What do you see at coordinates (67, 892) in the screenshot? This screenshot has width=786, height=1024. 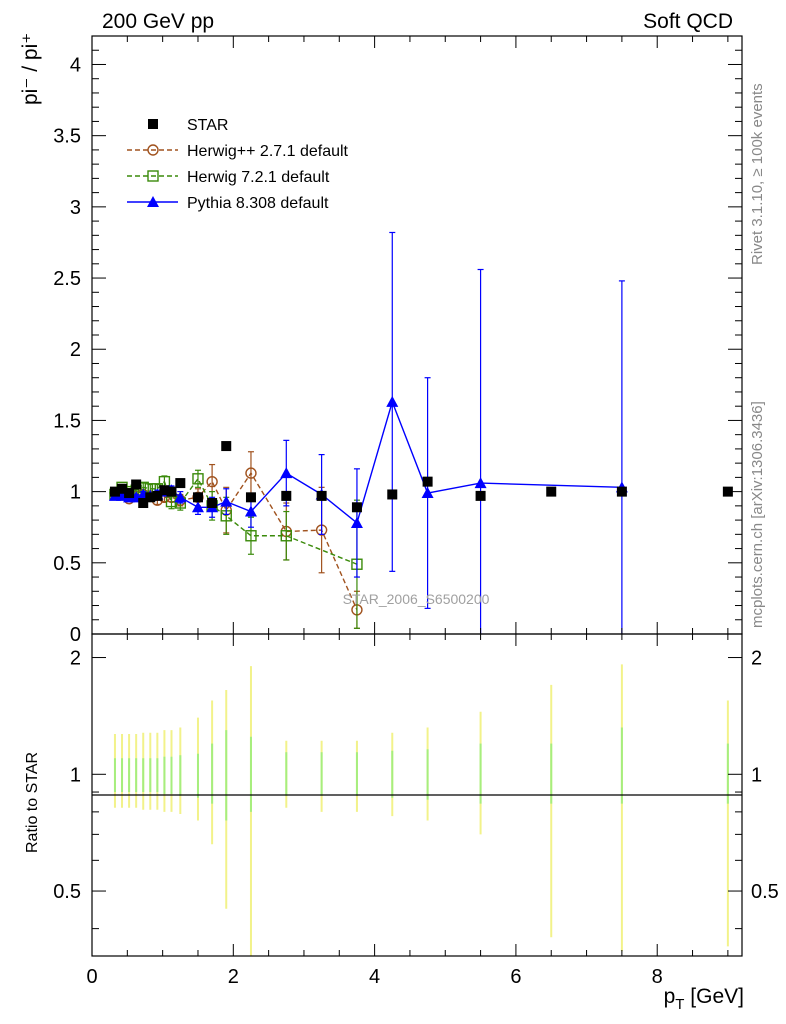 I see `y-tick-label-ratio: 0.5` at bounding box center [67, 892].